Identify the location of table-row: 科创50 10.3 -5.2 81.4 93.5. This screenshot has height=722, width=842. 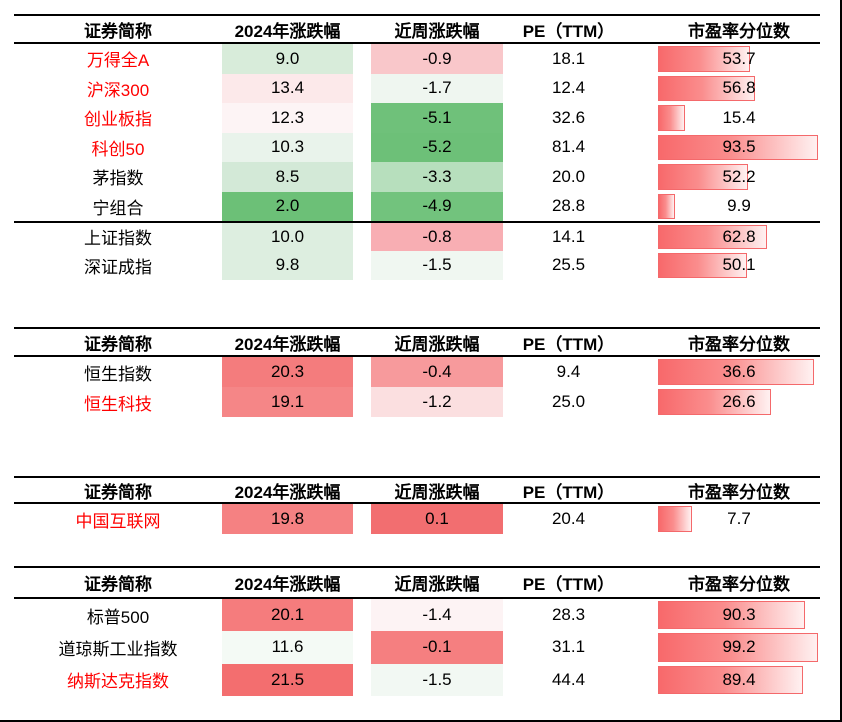
(417, 147).